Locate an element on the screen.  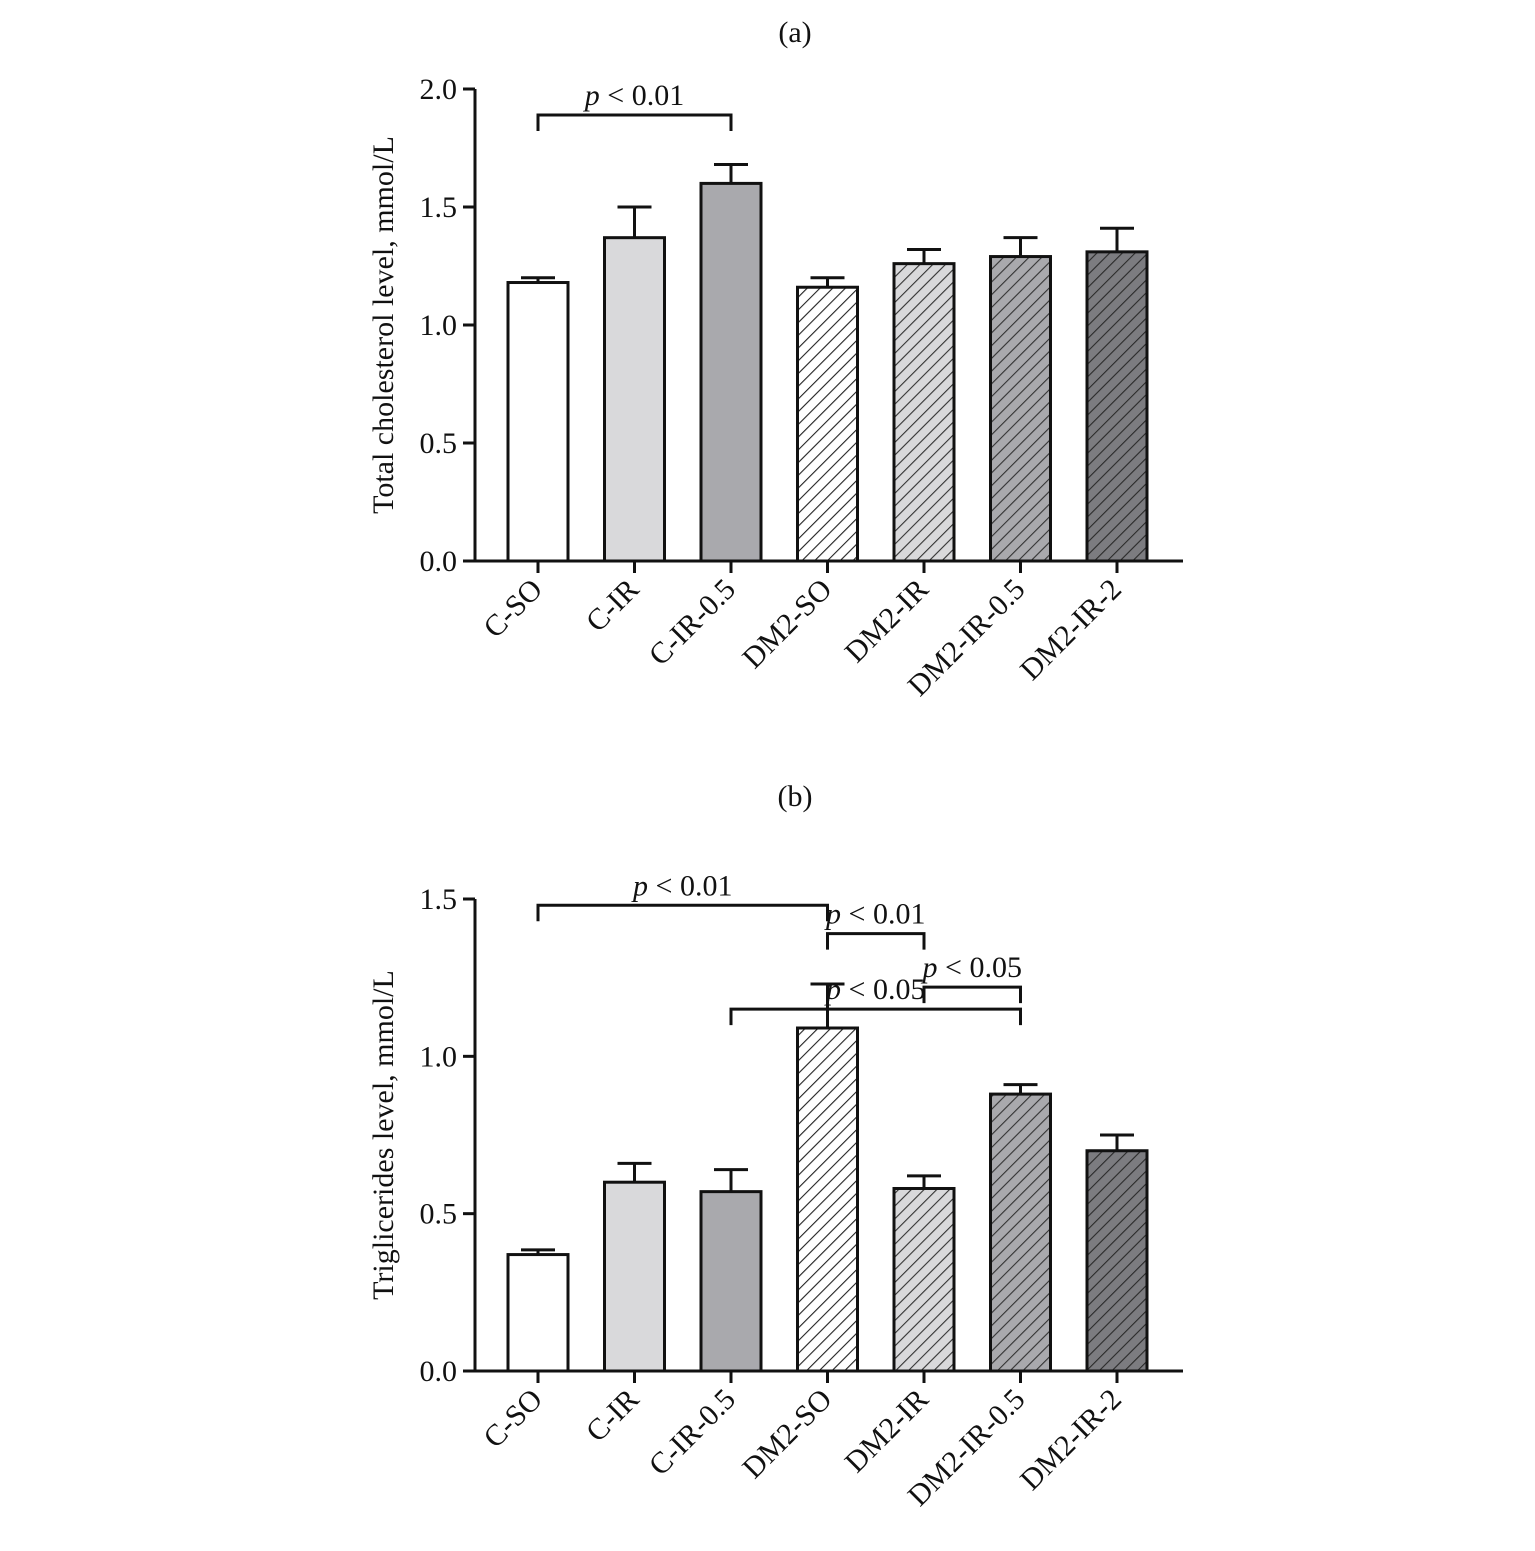
y-axis-title: Trigliceridеs level, mmol/L is located at coordinates (383, 1135).